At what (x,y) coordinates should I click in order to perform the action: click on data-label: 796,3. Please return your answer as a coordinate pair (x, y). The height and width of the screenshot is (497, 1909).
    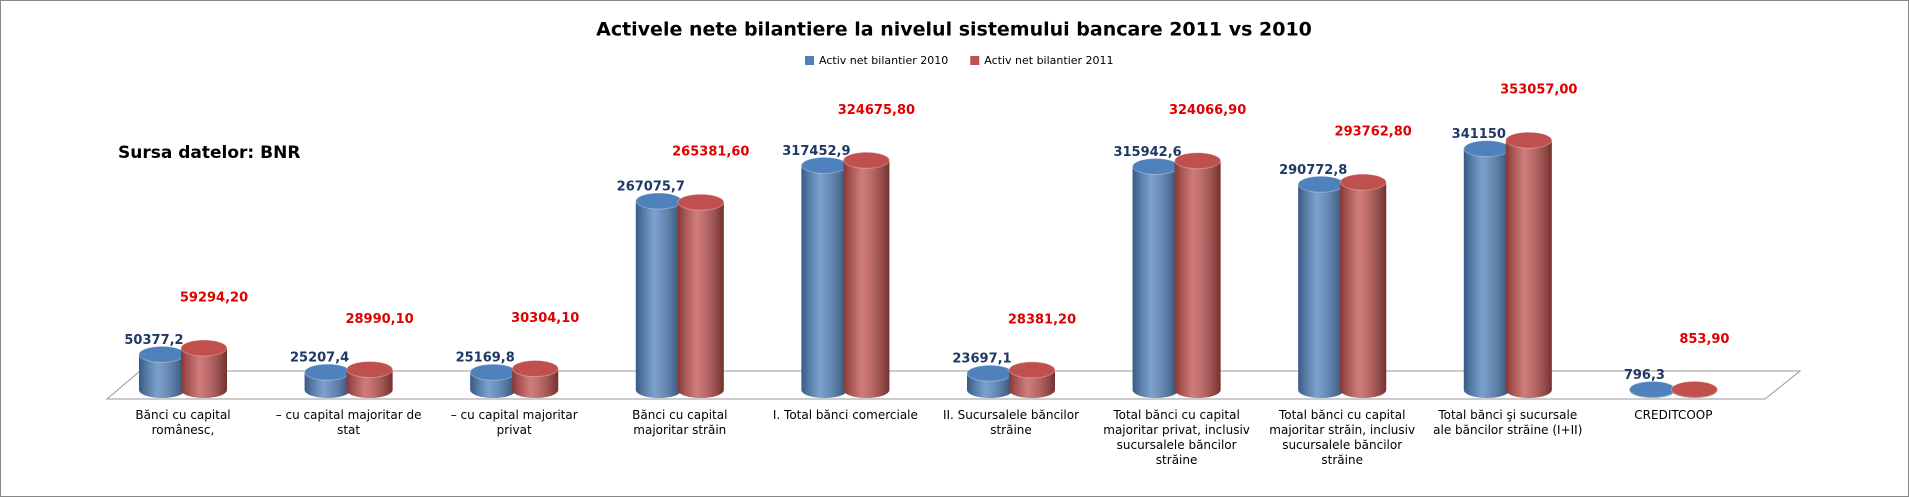
    Looking at the image, I should click on (1644, 375).